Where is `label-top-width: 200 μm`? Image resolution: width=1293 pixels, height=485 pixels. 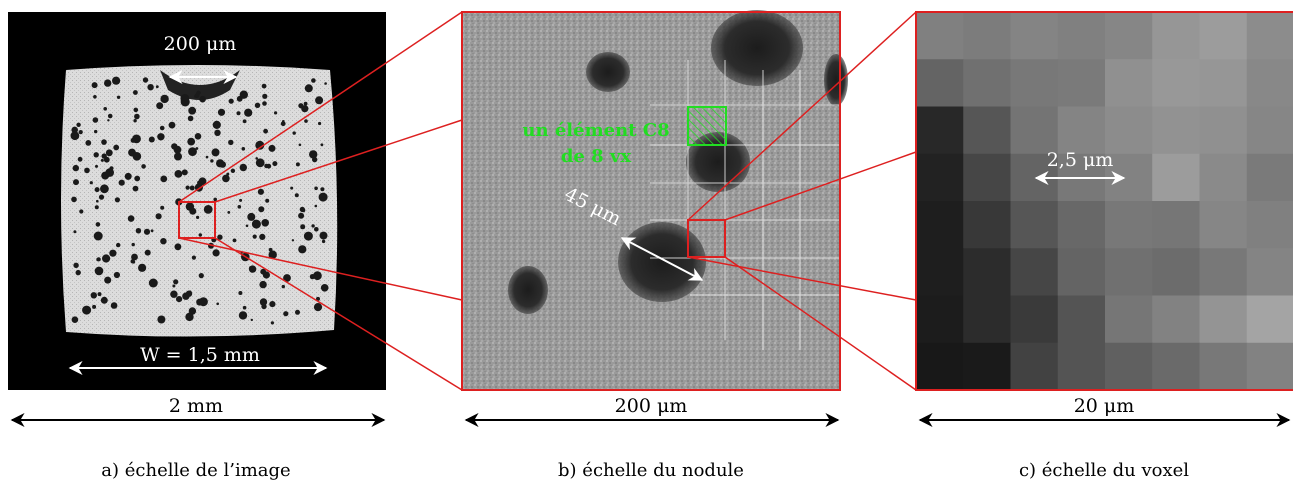 label-top-width: 200 μm is located at coordinates (200, 44).